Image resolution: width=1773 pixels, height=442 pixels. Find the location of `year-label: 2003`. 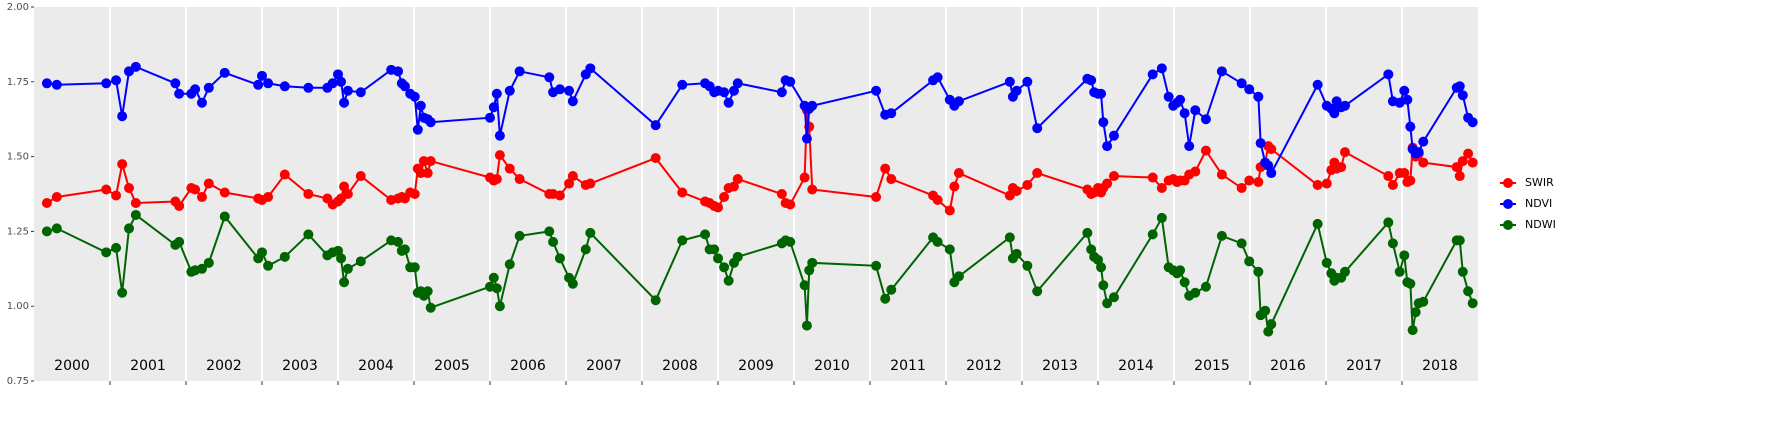

year-label: 2003 is located at coordinates (300, 366).